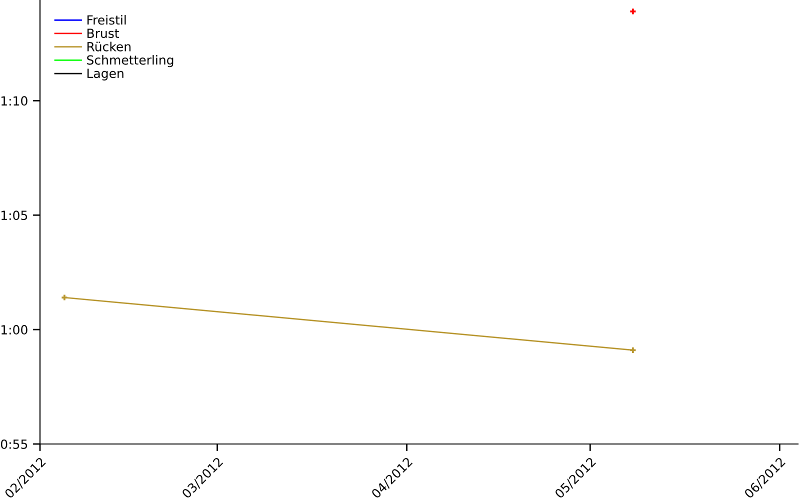 The image size is (800, 500). What do you see at coordinates (14, 444) in the screenshot?
I see `y-tick-label: 0:55` at bounding box center [14, 444].